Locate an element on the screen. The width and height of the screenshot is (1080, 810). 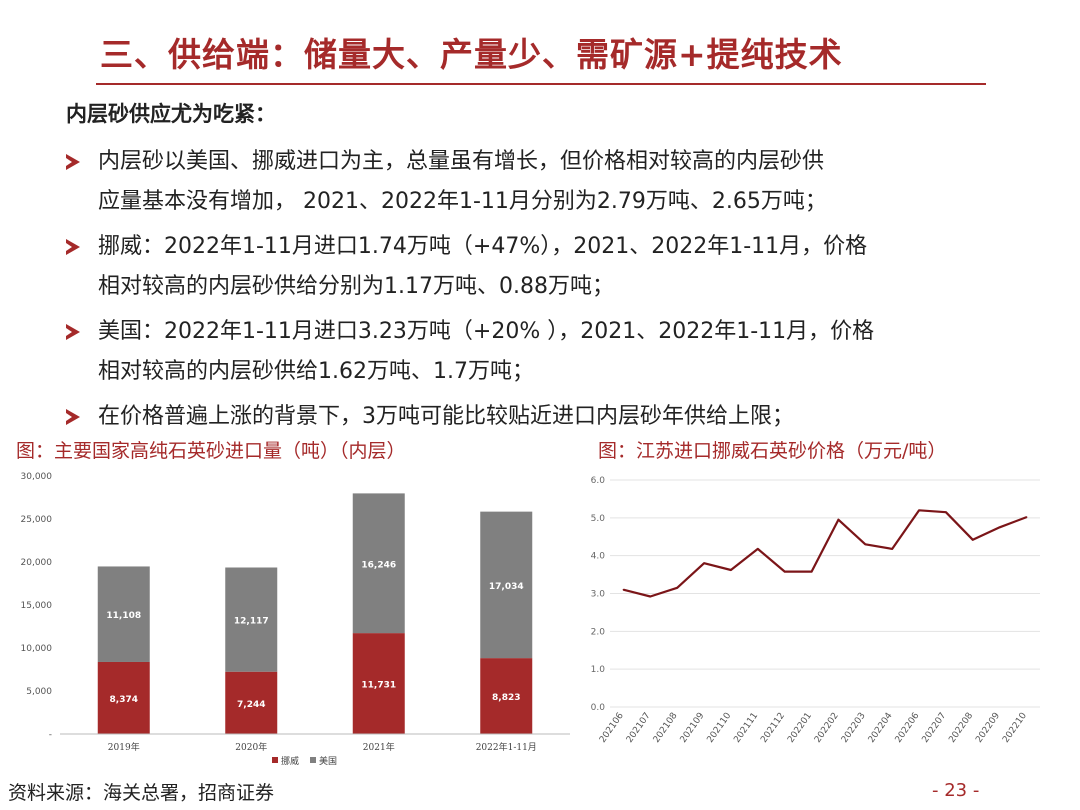
y-tick-label: 1.0 is located at coordinates (598, 670).